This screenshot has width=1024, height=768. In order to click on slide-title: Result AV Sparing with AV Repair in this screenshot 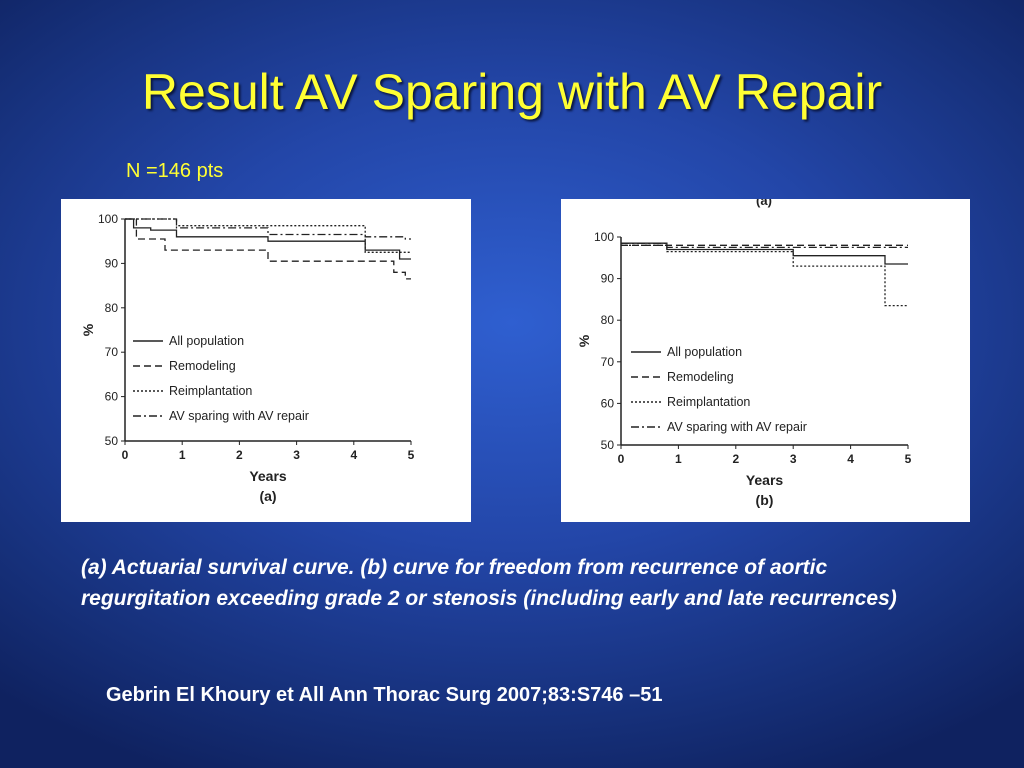, I will do `click(512, 92)`.